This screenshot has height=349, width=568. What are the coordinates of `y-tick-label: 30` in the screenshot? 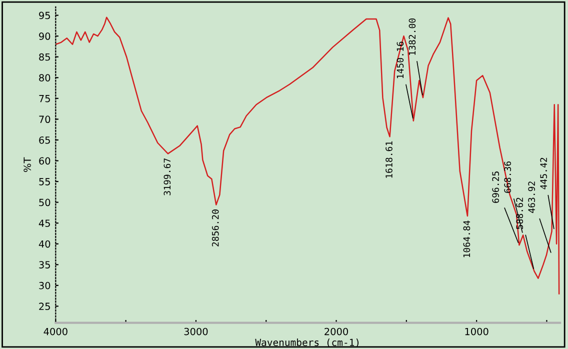 It's located at (44, 286).